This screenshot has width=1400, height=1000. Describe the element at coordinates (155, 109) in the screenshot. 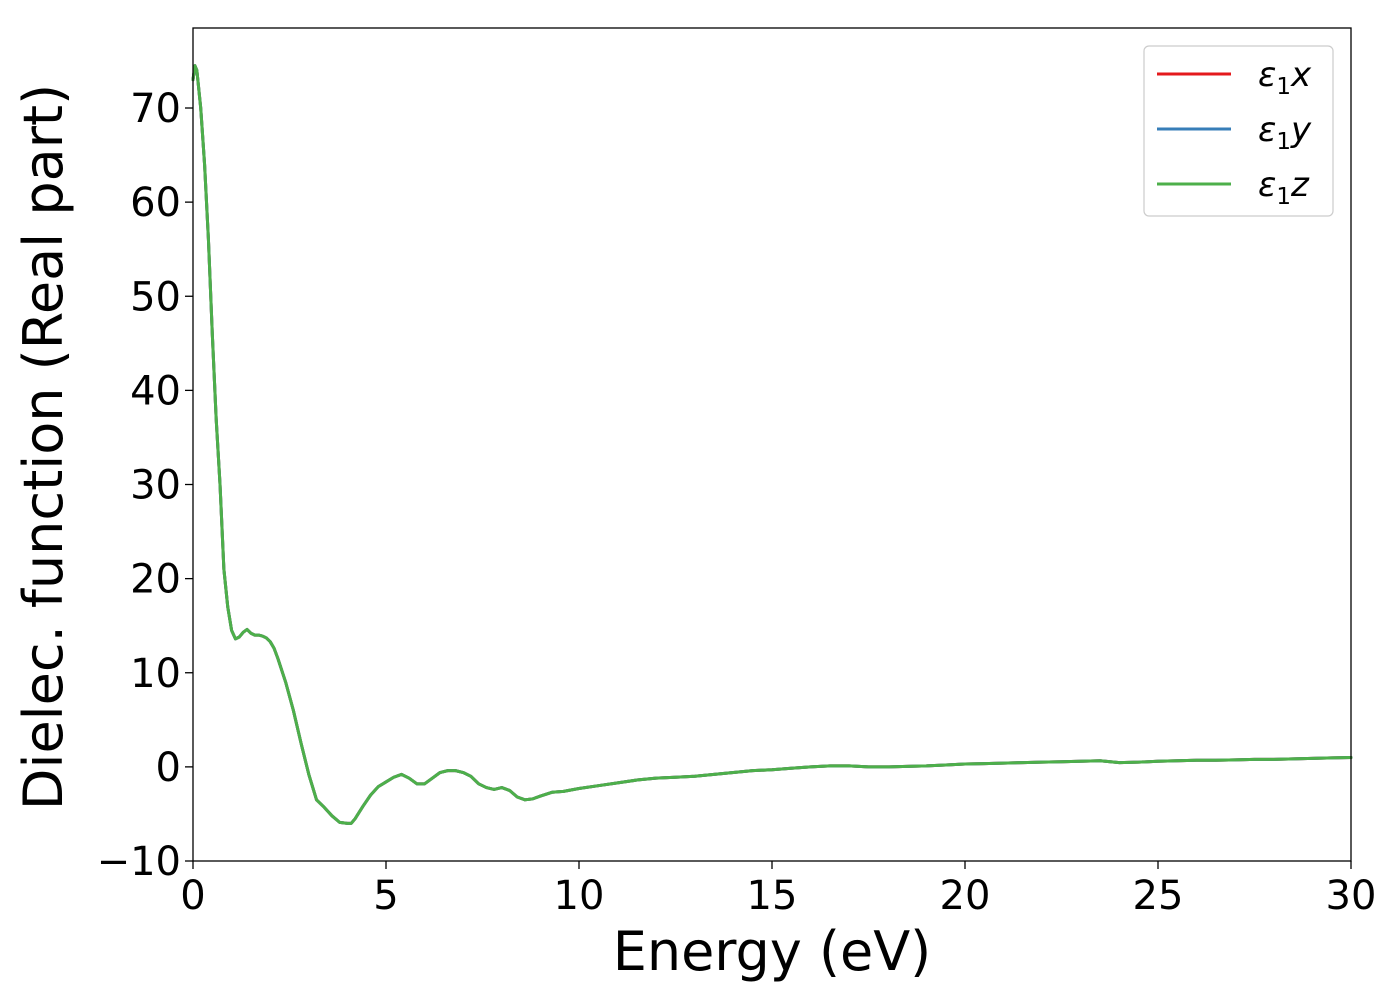

I see `y-tick-label: 70` at that location.